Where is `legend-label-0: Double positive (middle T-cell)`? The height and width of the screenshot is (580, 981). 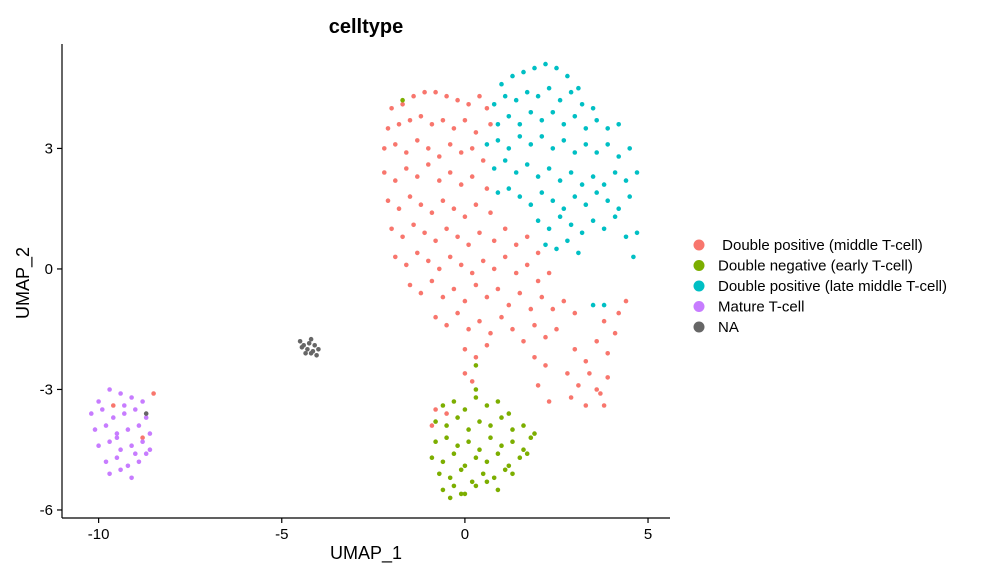
legend-label-0: Double positive (middle T-cell) is located at coordinates (820, 245).